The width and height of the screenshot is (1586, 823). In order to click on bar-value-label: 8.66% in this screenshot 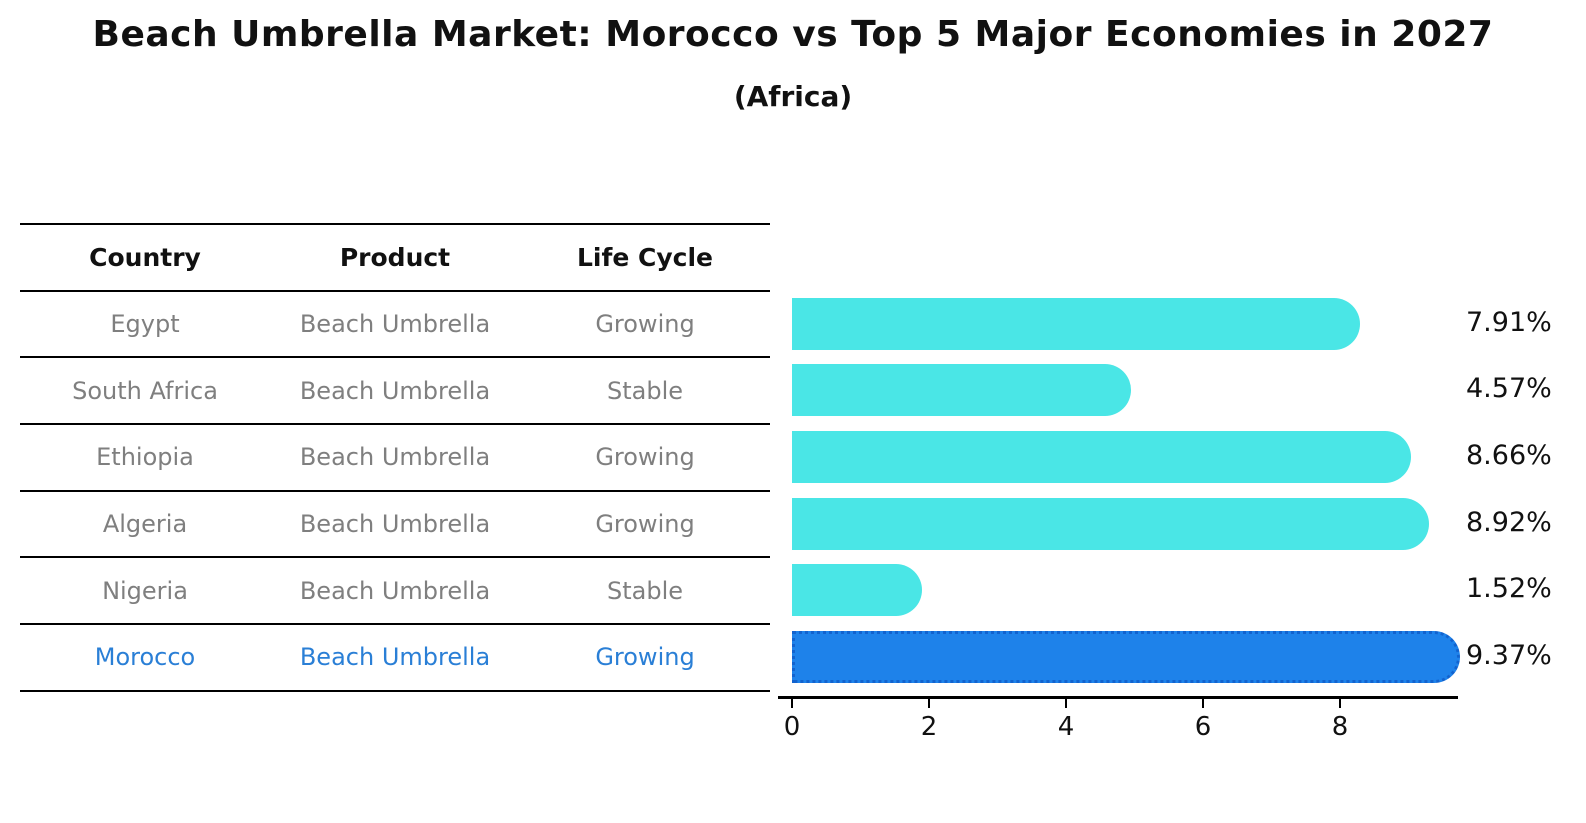, I will do `click(1509, 455)`.